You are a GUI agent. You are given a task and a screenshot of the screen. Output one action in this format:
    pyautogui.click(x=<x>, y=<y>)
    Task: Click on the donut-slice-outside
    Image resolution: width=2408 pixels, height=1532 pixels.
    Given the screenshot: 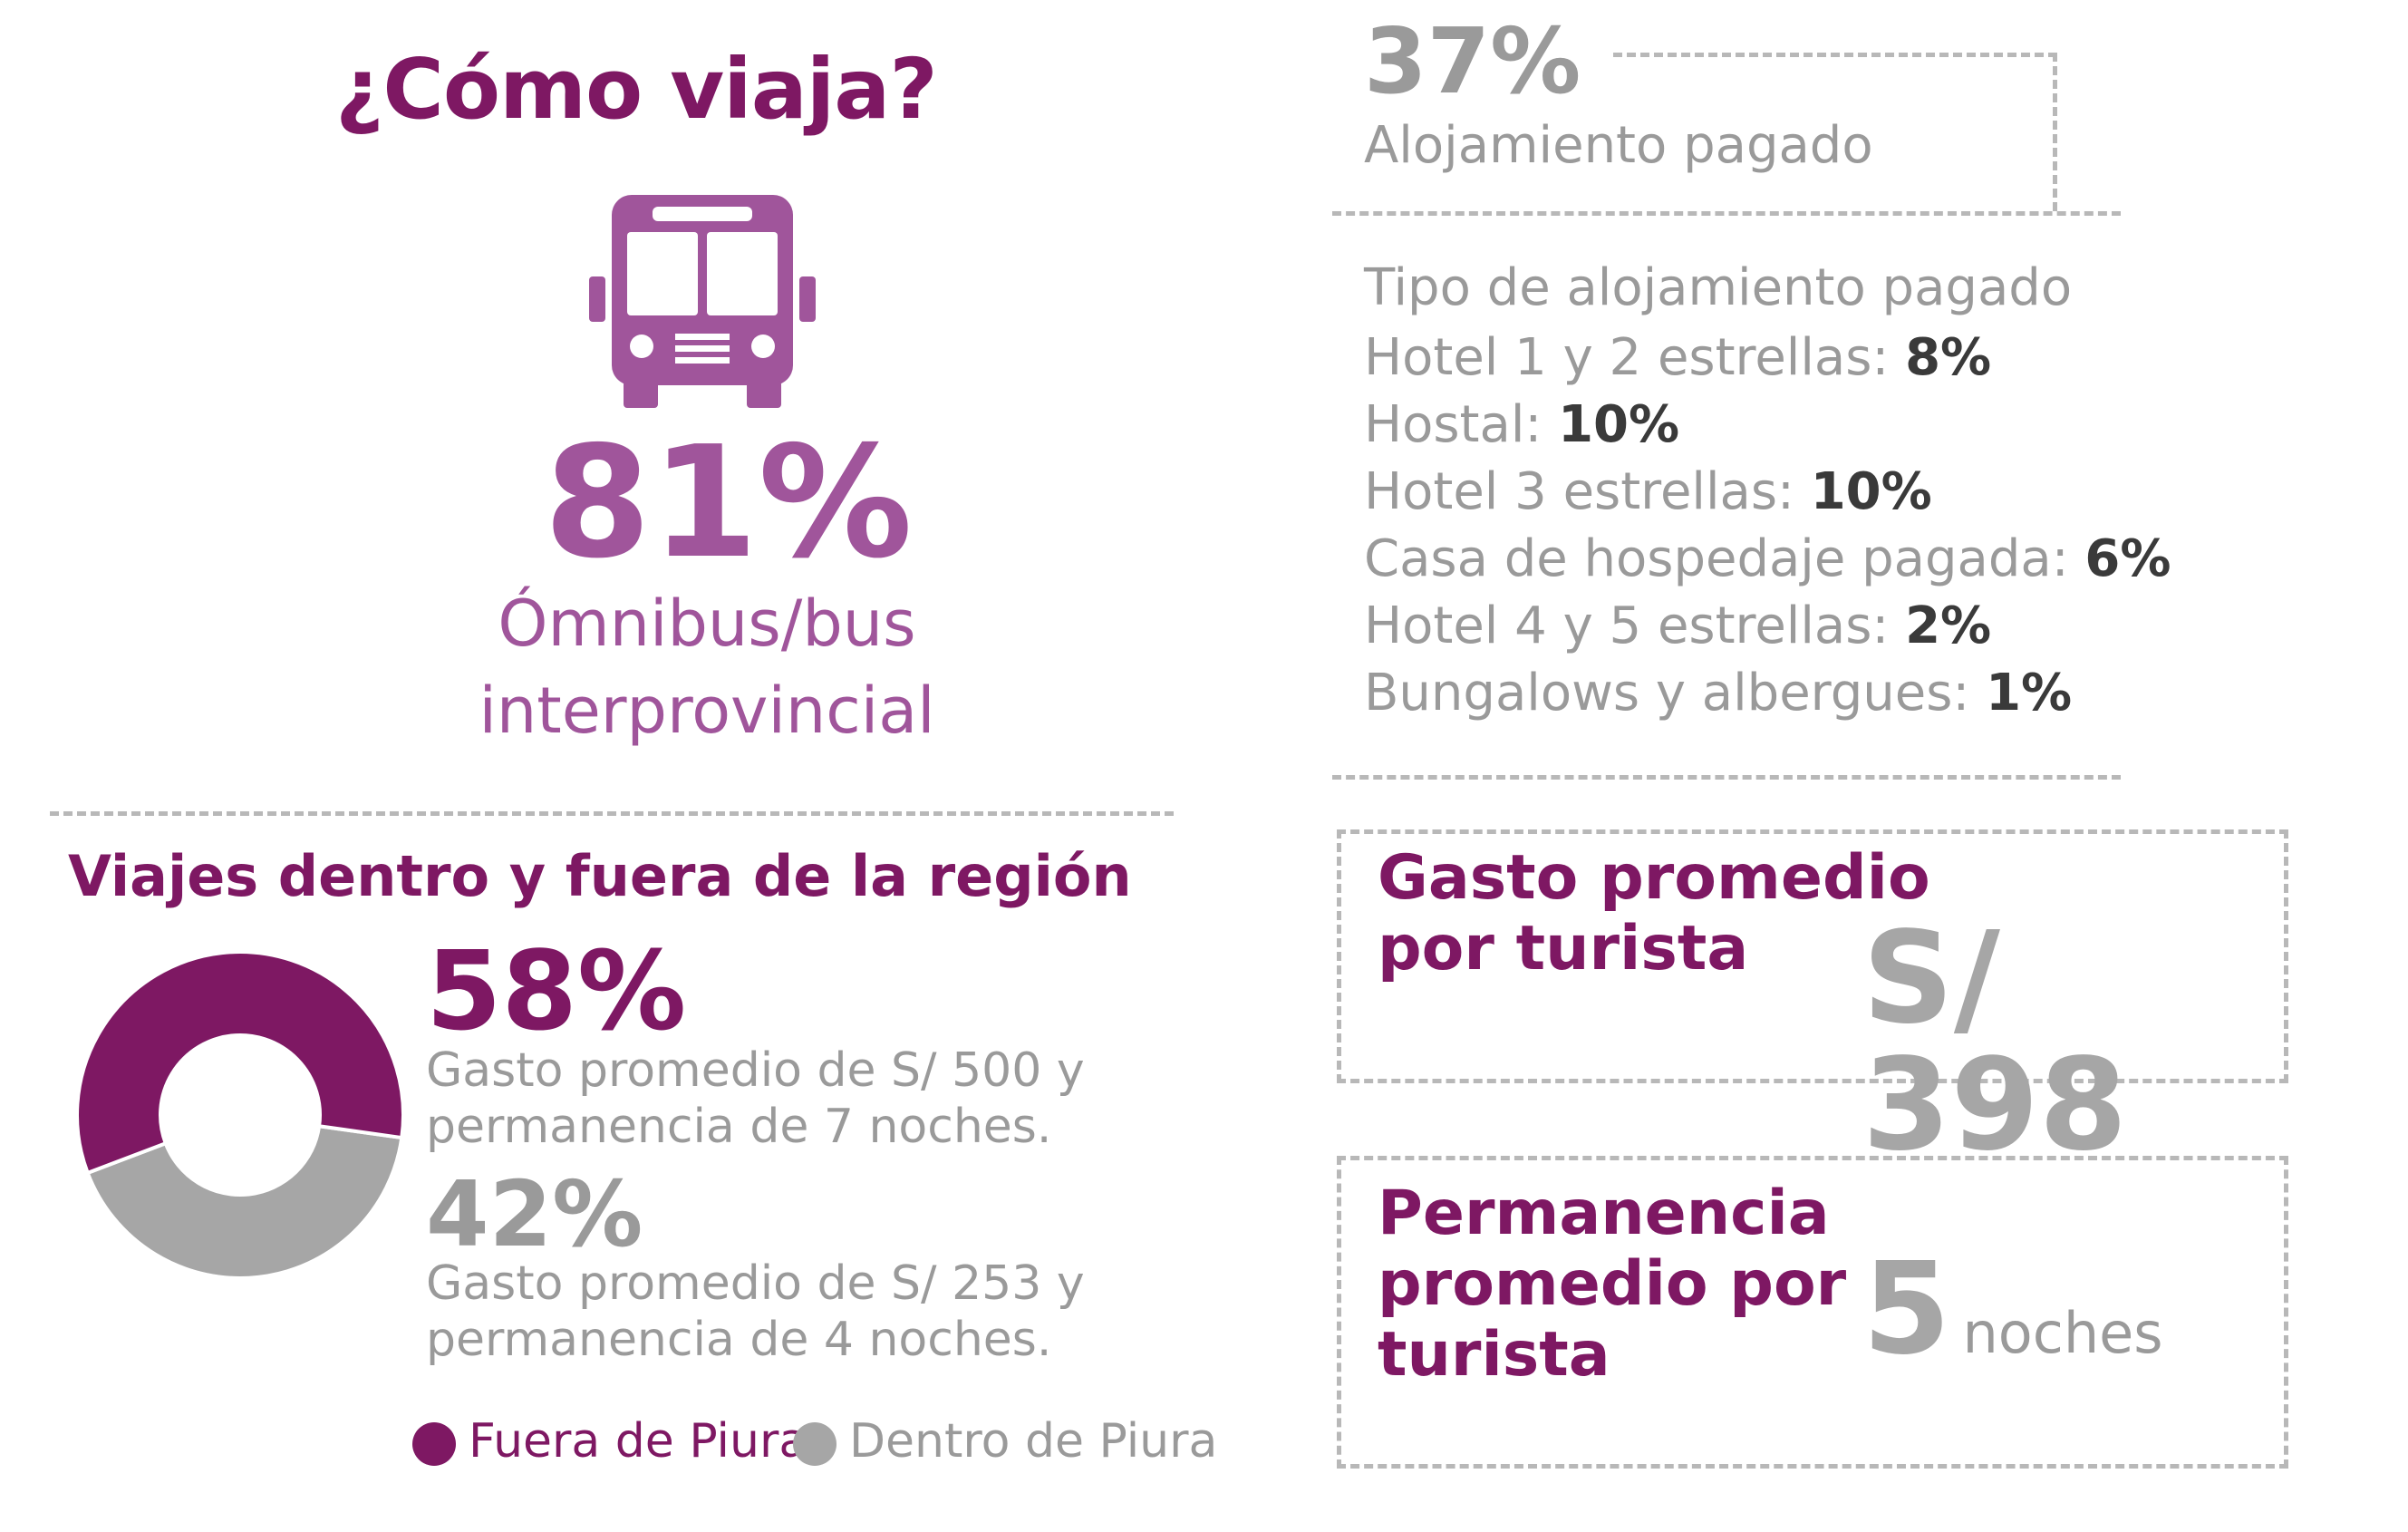 What is the action you would take?
    pyautogui.click(x=240, y=1063)
    